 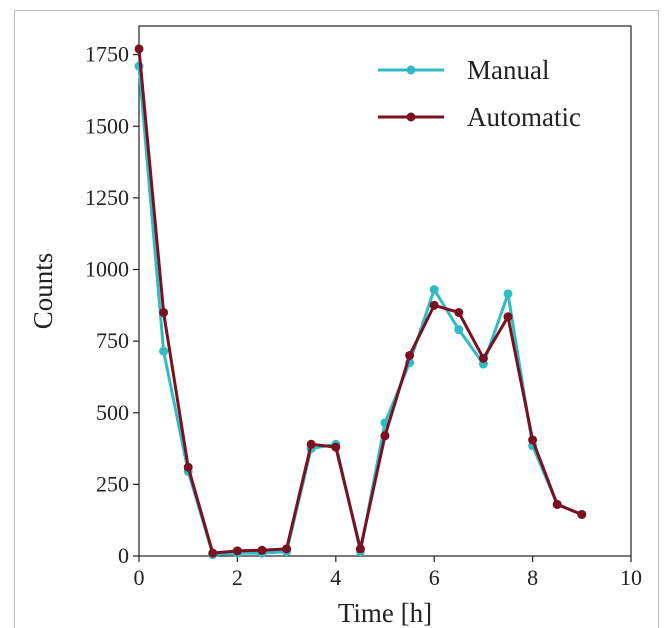 I want to click on y-tick-label: 500, so click(x=112, y=412).